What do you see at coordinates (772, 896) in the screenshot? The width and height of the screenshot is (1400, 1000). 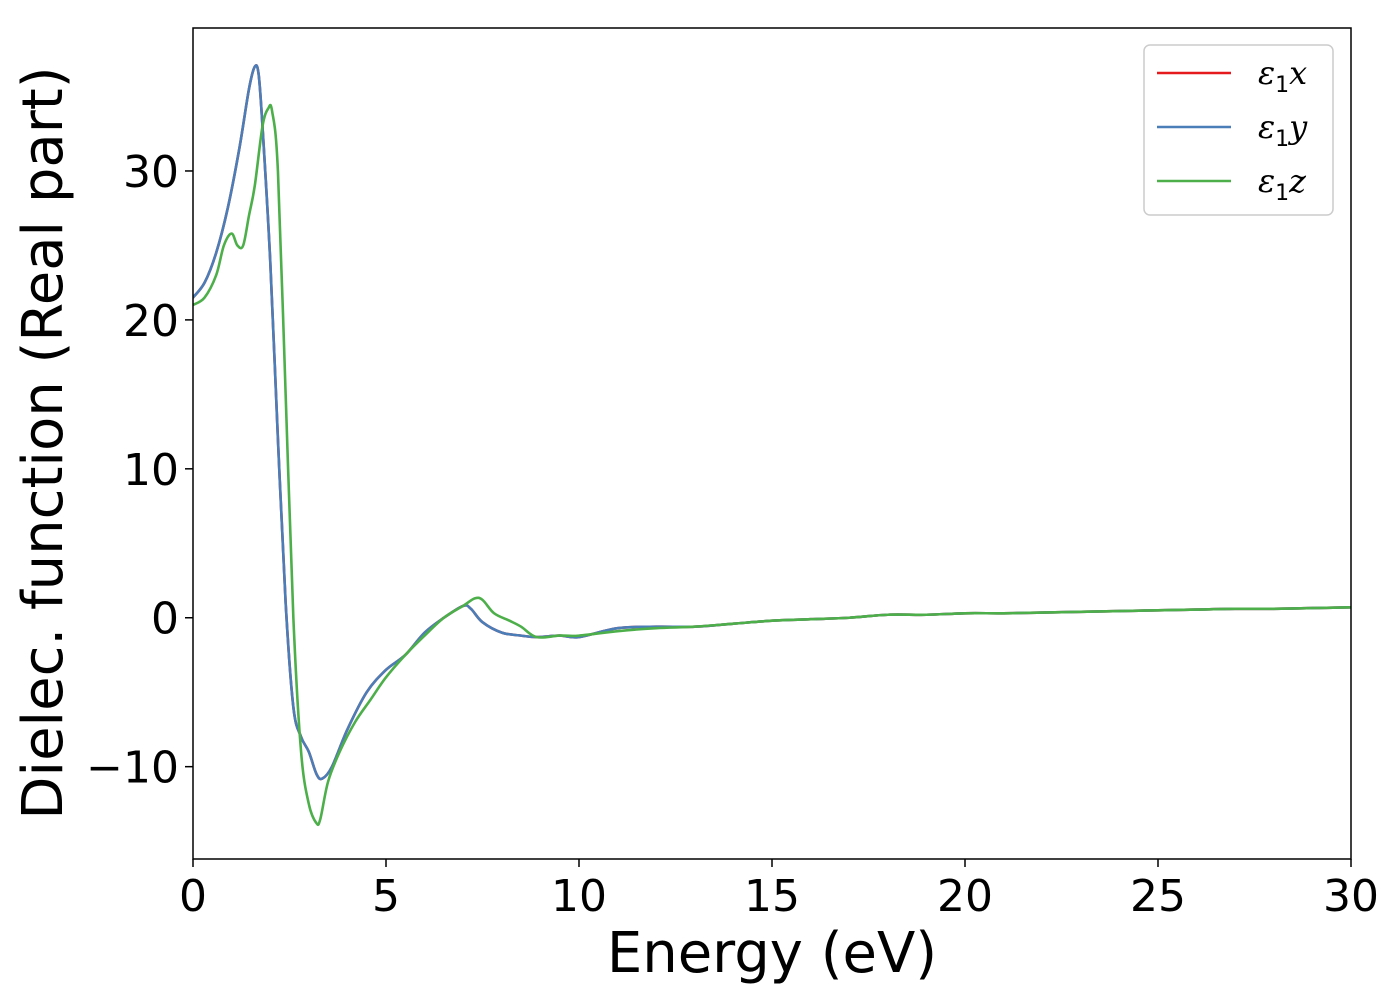 I see `x-tick-label: 15` at bounding box center [772, 896].